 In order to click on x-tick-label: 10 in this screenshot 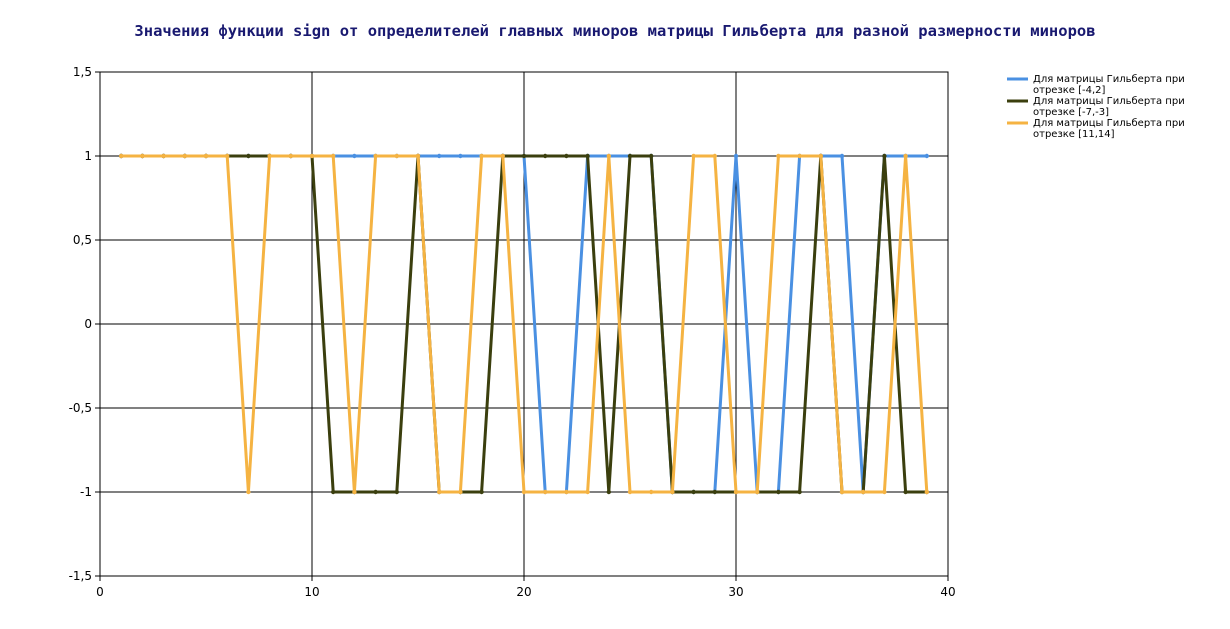, I will do `click(311, 592)`.